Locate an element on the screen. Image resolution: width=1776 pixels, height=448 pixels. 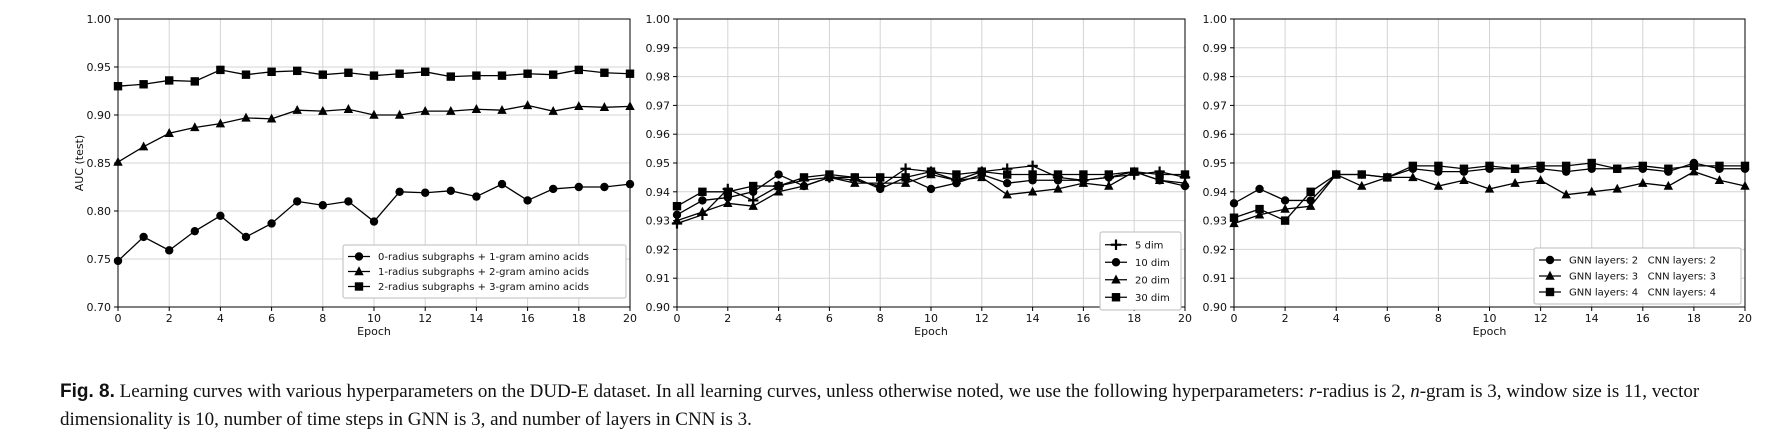
x-tick-label: 16 is located at coordinates (1643, 318).